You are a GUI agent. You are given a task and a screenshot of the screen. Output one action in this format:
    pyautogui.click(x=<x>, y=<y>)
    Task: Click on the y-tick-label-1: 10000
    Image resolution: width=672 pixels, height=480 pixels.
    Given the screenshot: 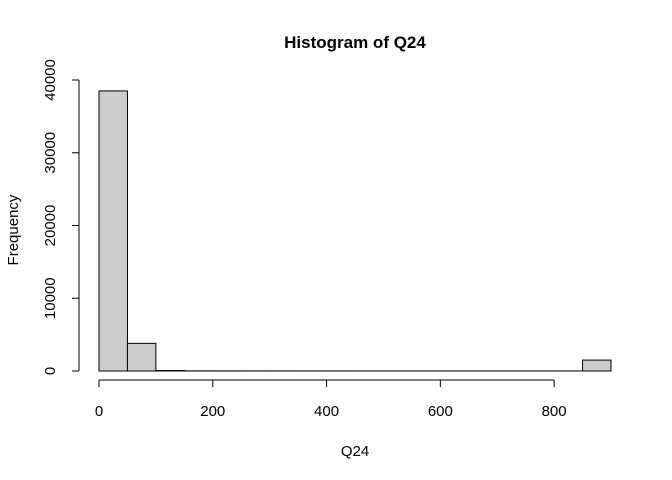 What is the action you would take?
    pyautogui.click(x=50, y=298)
    